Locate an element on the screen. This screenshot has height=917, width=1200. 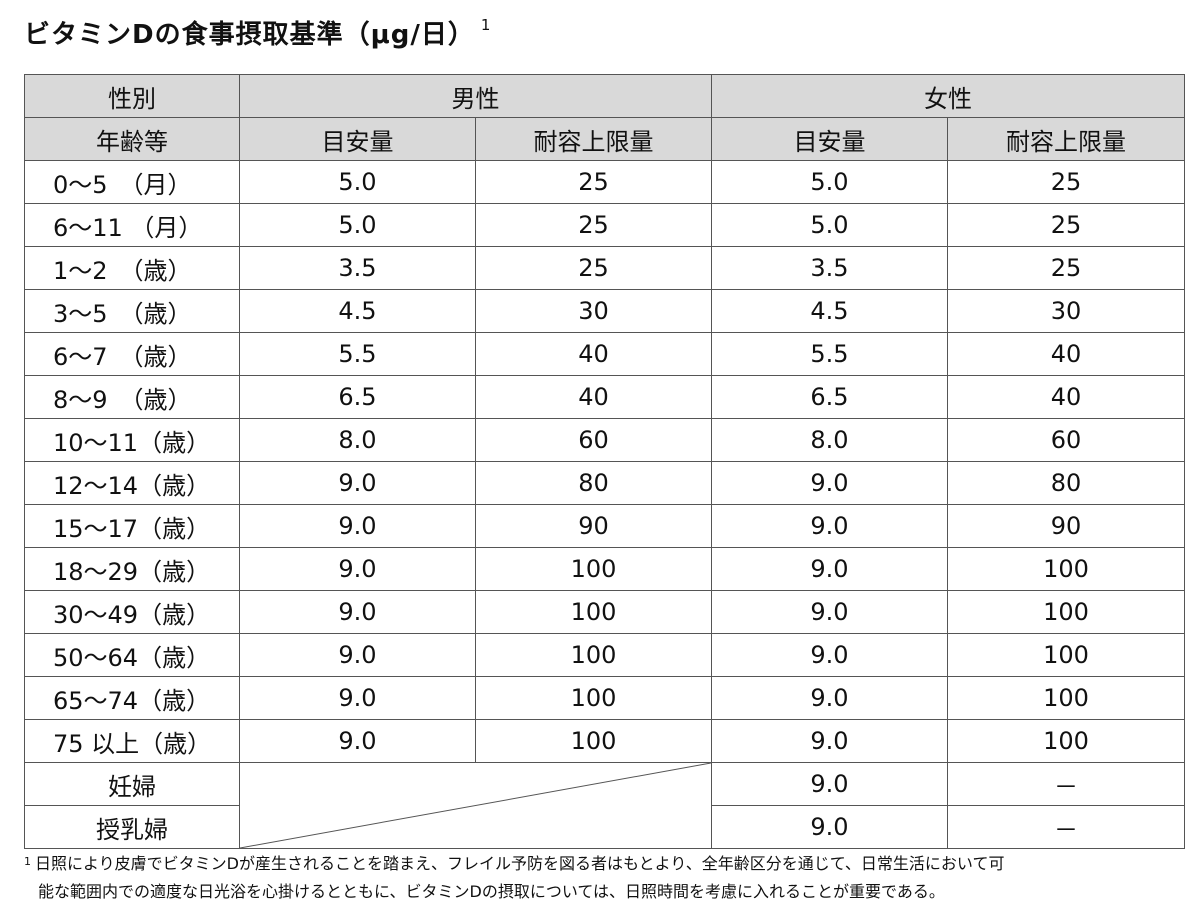
page-title: ビタミンDの食事摂取基準（μg/日） 1 is located at coordinates (257, 32).